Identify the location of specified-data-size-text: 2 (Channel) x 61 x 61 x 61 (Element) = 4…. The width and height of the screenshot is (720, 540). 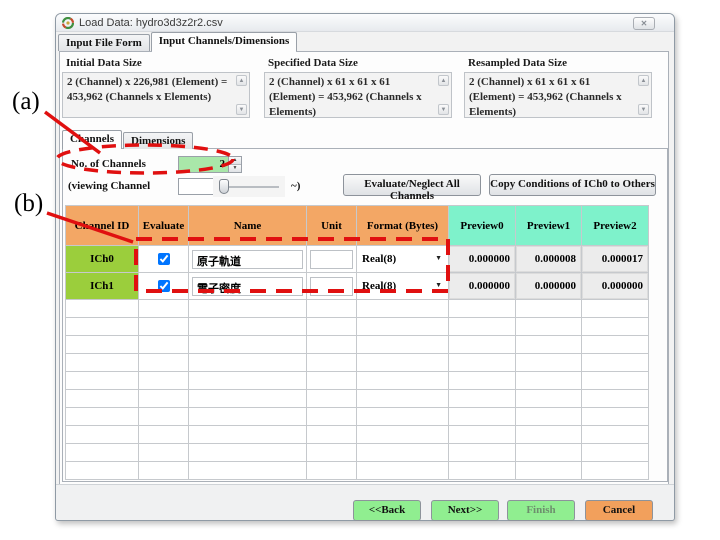
(345, 97).